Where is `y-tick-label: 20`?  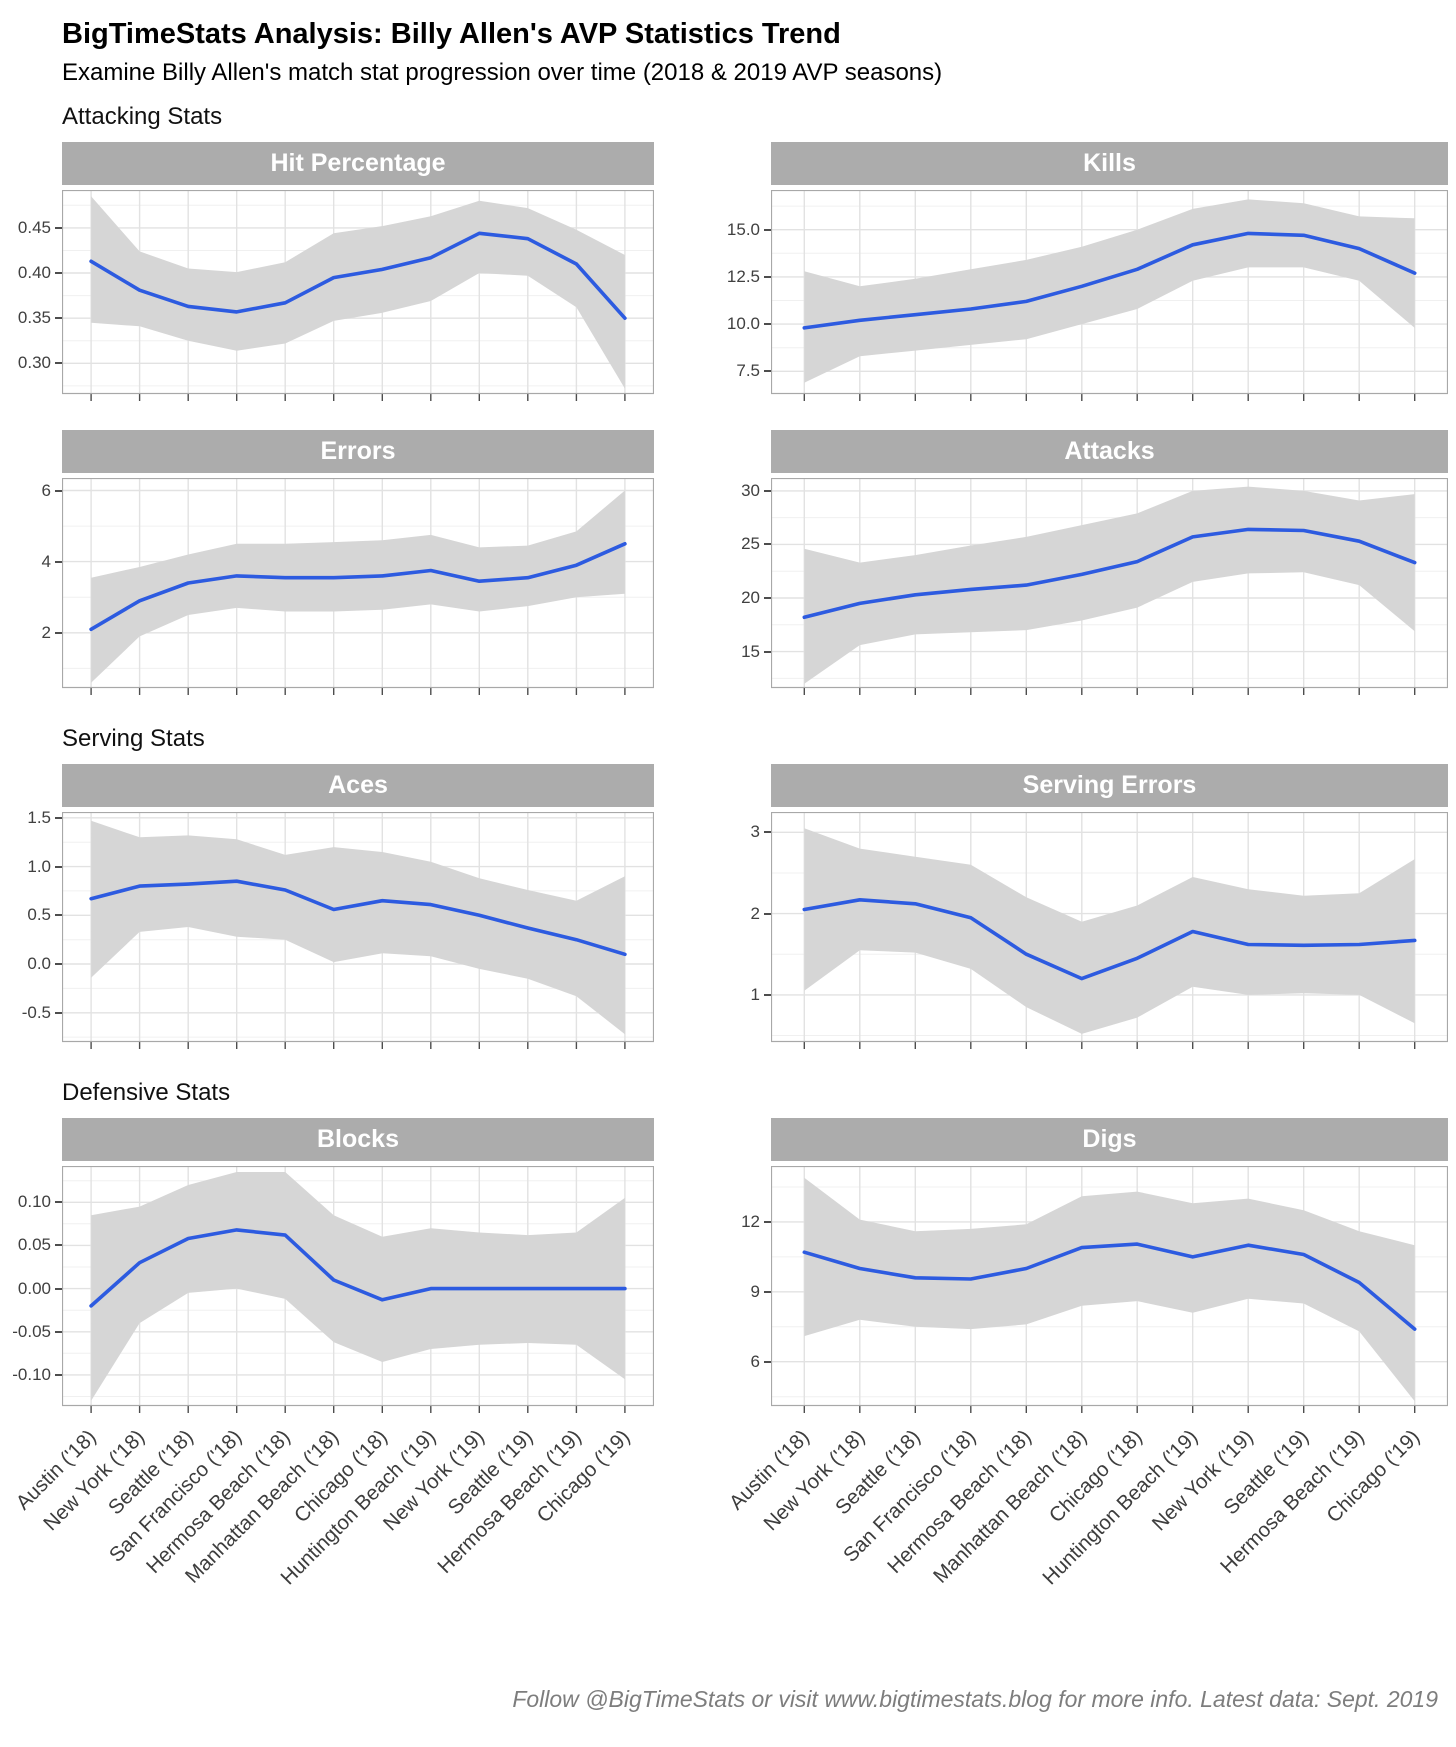 y-tick-label: 20 is located at coordinates (750, 597).